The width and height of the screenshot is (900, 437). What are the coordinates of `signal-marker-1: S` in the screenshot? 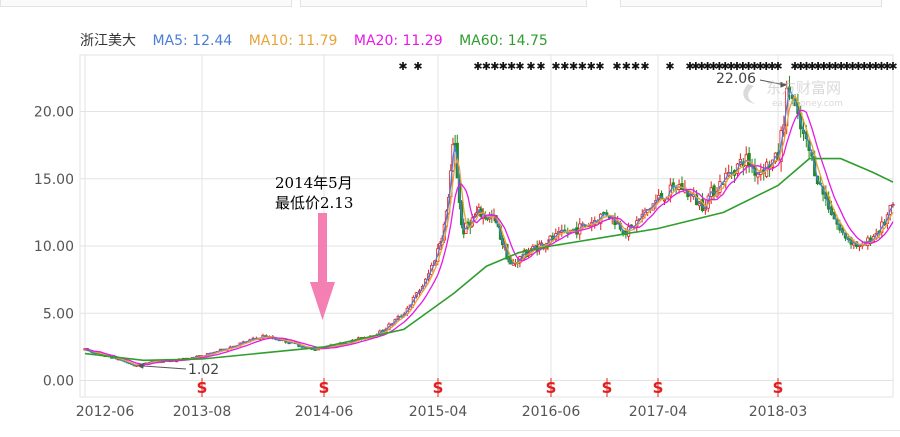 It's located at (324, 387).